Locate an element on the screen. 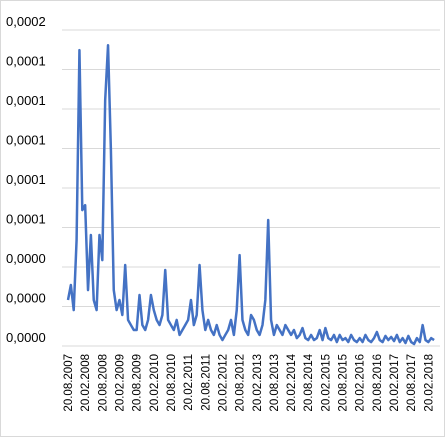 Image resolution: width=445 pixels, height=437 pixels. x-tick-label: 20.02.2010 is located at coordinates (155, 383).